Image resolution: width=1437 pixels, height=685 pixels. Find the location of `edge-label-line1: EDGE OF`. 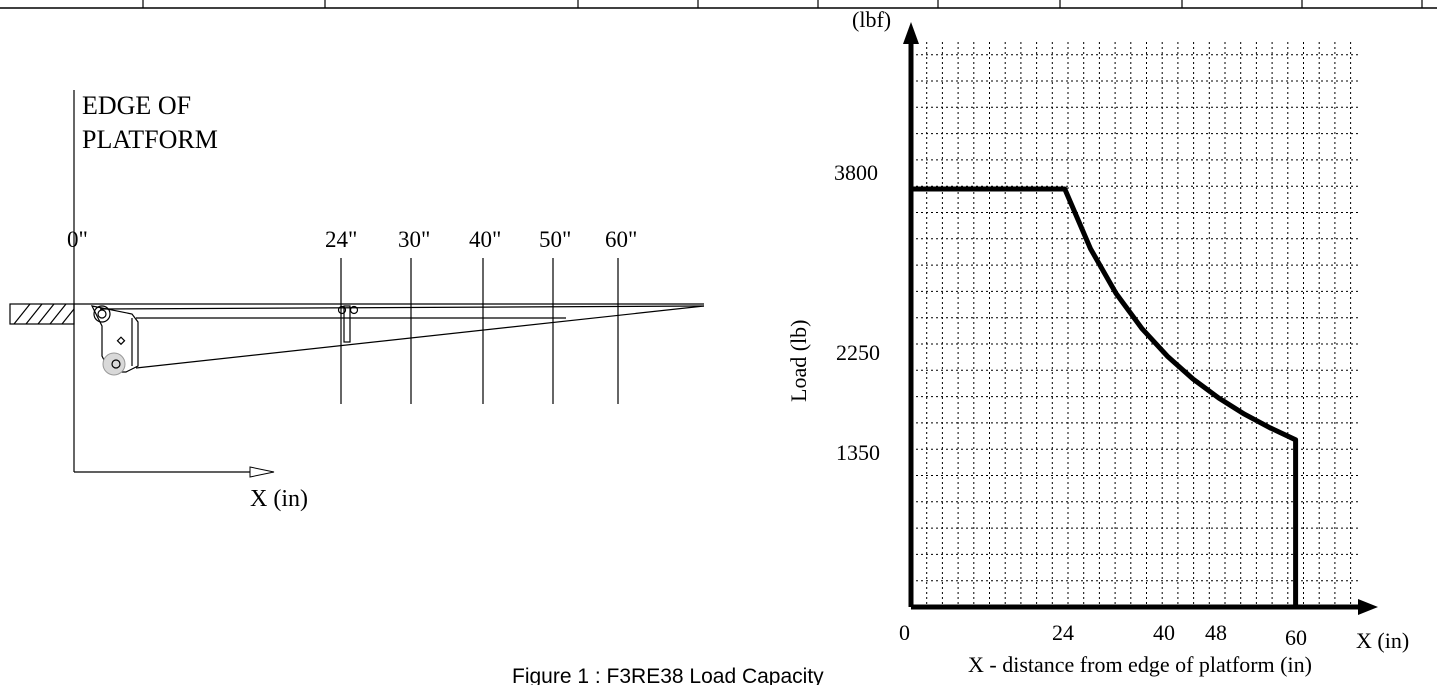

edge-label-line1: EDGE OF is located at coordinates (136, 105).